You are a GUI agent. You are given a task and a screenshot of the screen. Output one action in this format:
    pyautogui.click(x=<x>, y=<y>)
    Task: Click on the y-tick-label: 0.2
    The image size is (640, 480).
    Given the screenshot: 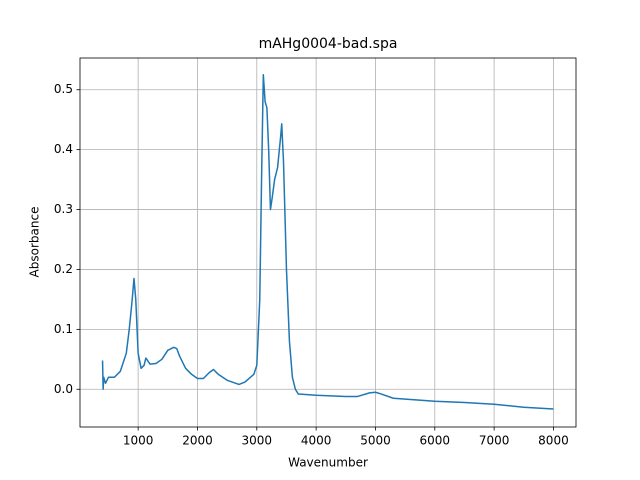 What is the action you would take?
    pyautogui.click(x=63, y=269)
    